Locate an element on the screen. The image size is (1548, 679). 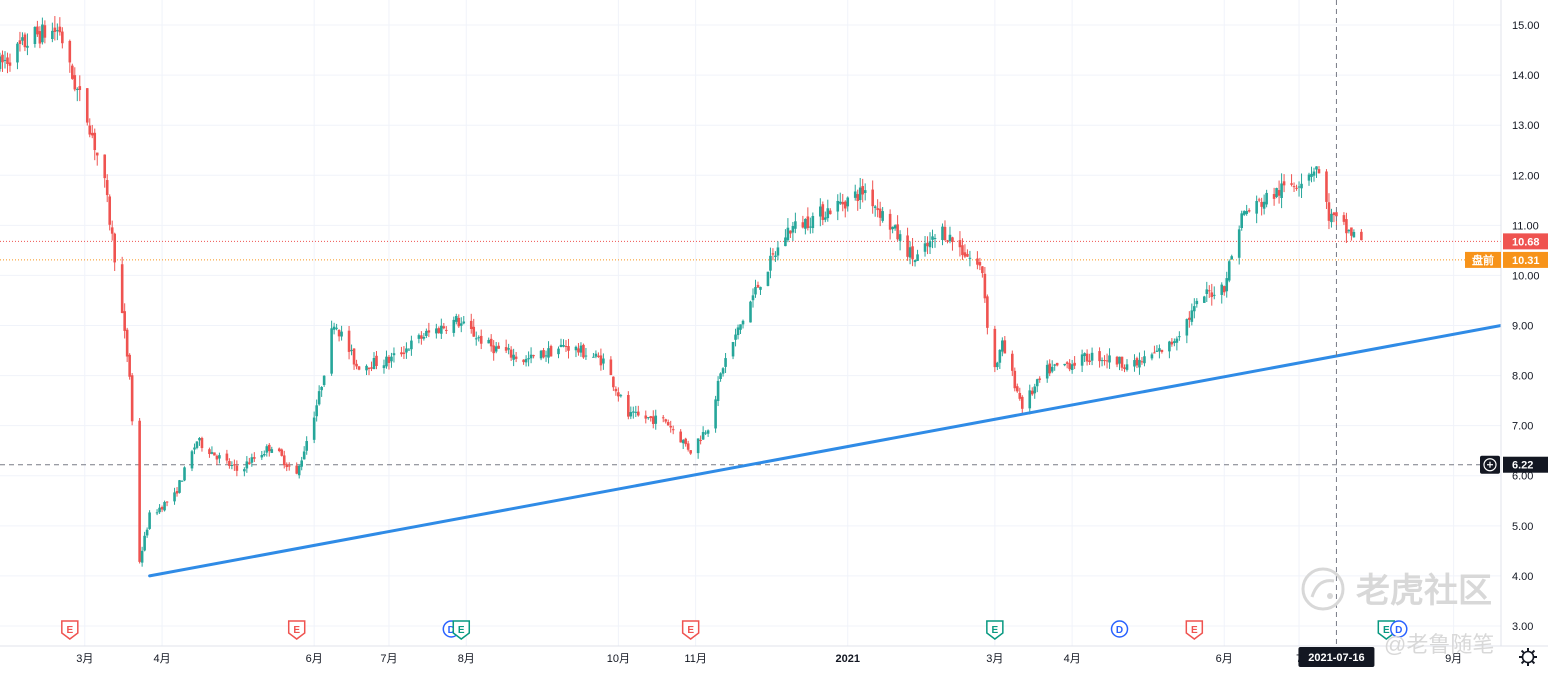
price-tick-label: 13.00 is located at coordinates (1526, 126).